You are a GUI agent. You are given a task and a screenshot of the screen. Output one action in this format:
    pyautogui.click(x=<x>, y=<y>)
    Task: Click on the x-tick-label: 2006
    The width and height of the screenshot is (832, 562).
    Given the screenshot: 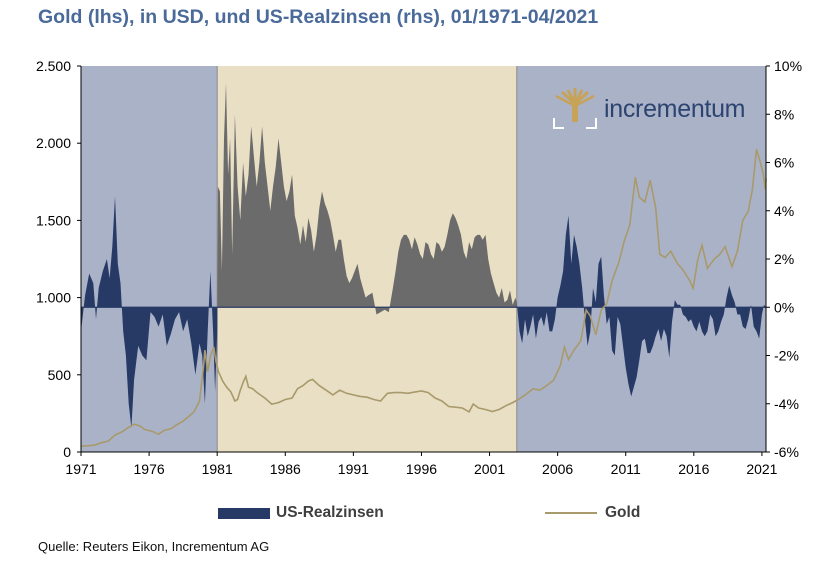 What is the action you would take?
    pyautogui.click(x=557, y=469)
    